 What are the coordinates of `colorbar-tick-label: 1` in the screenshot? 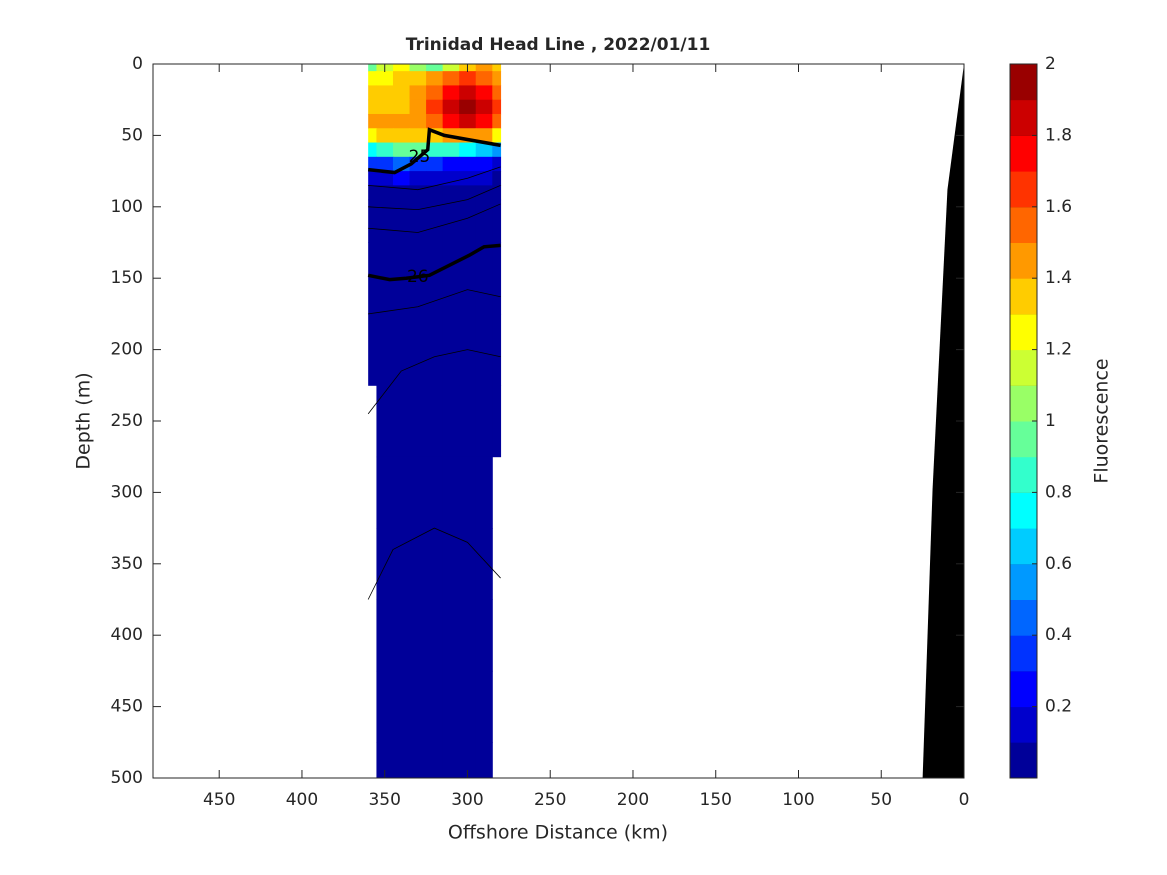 It's located at (1050, 421).